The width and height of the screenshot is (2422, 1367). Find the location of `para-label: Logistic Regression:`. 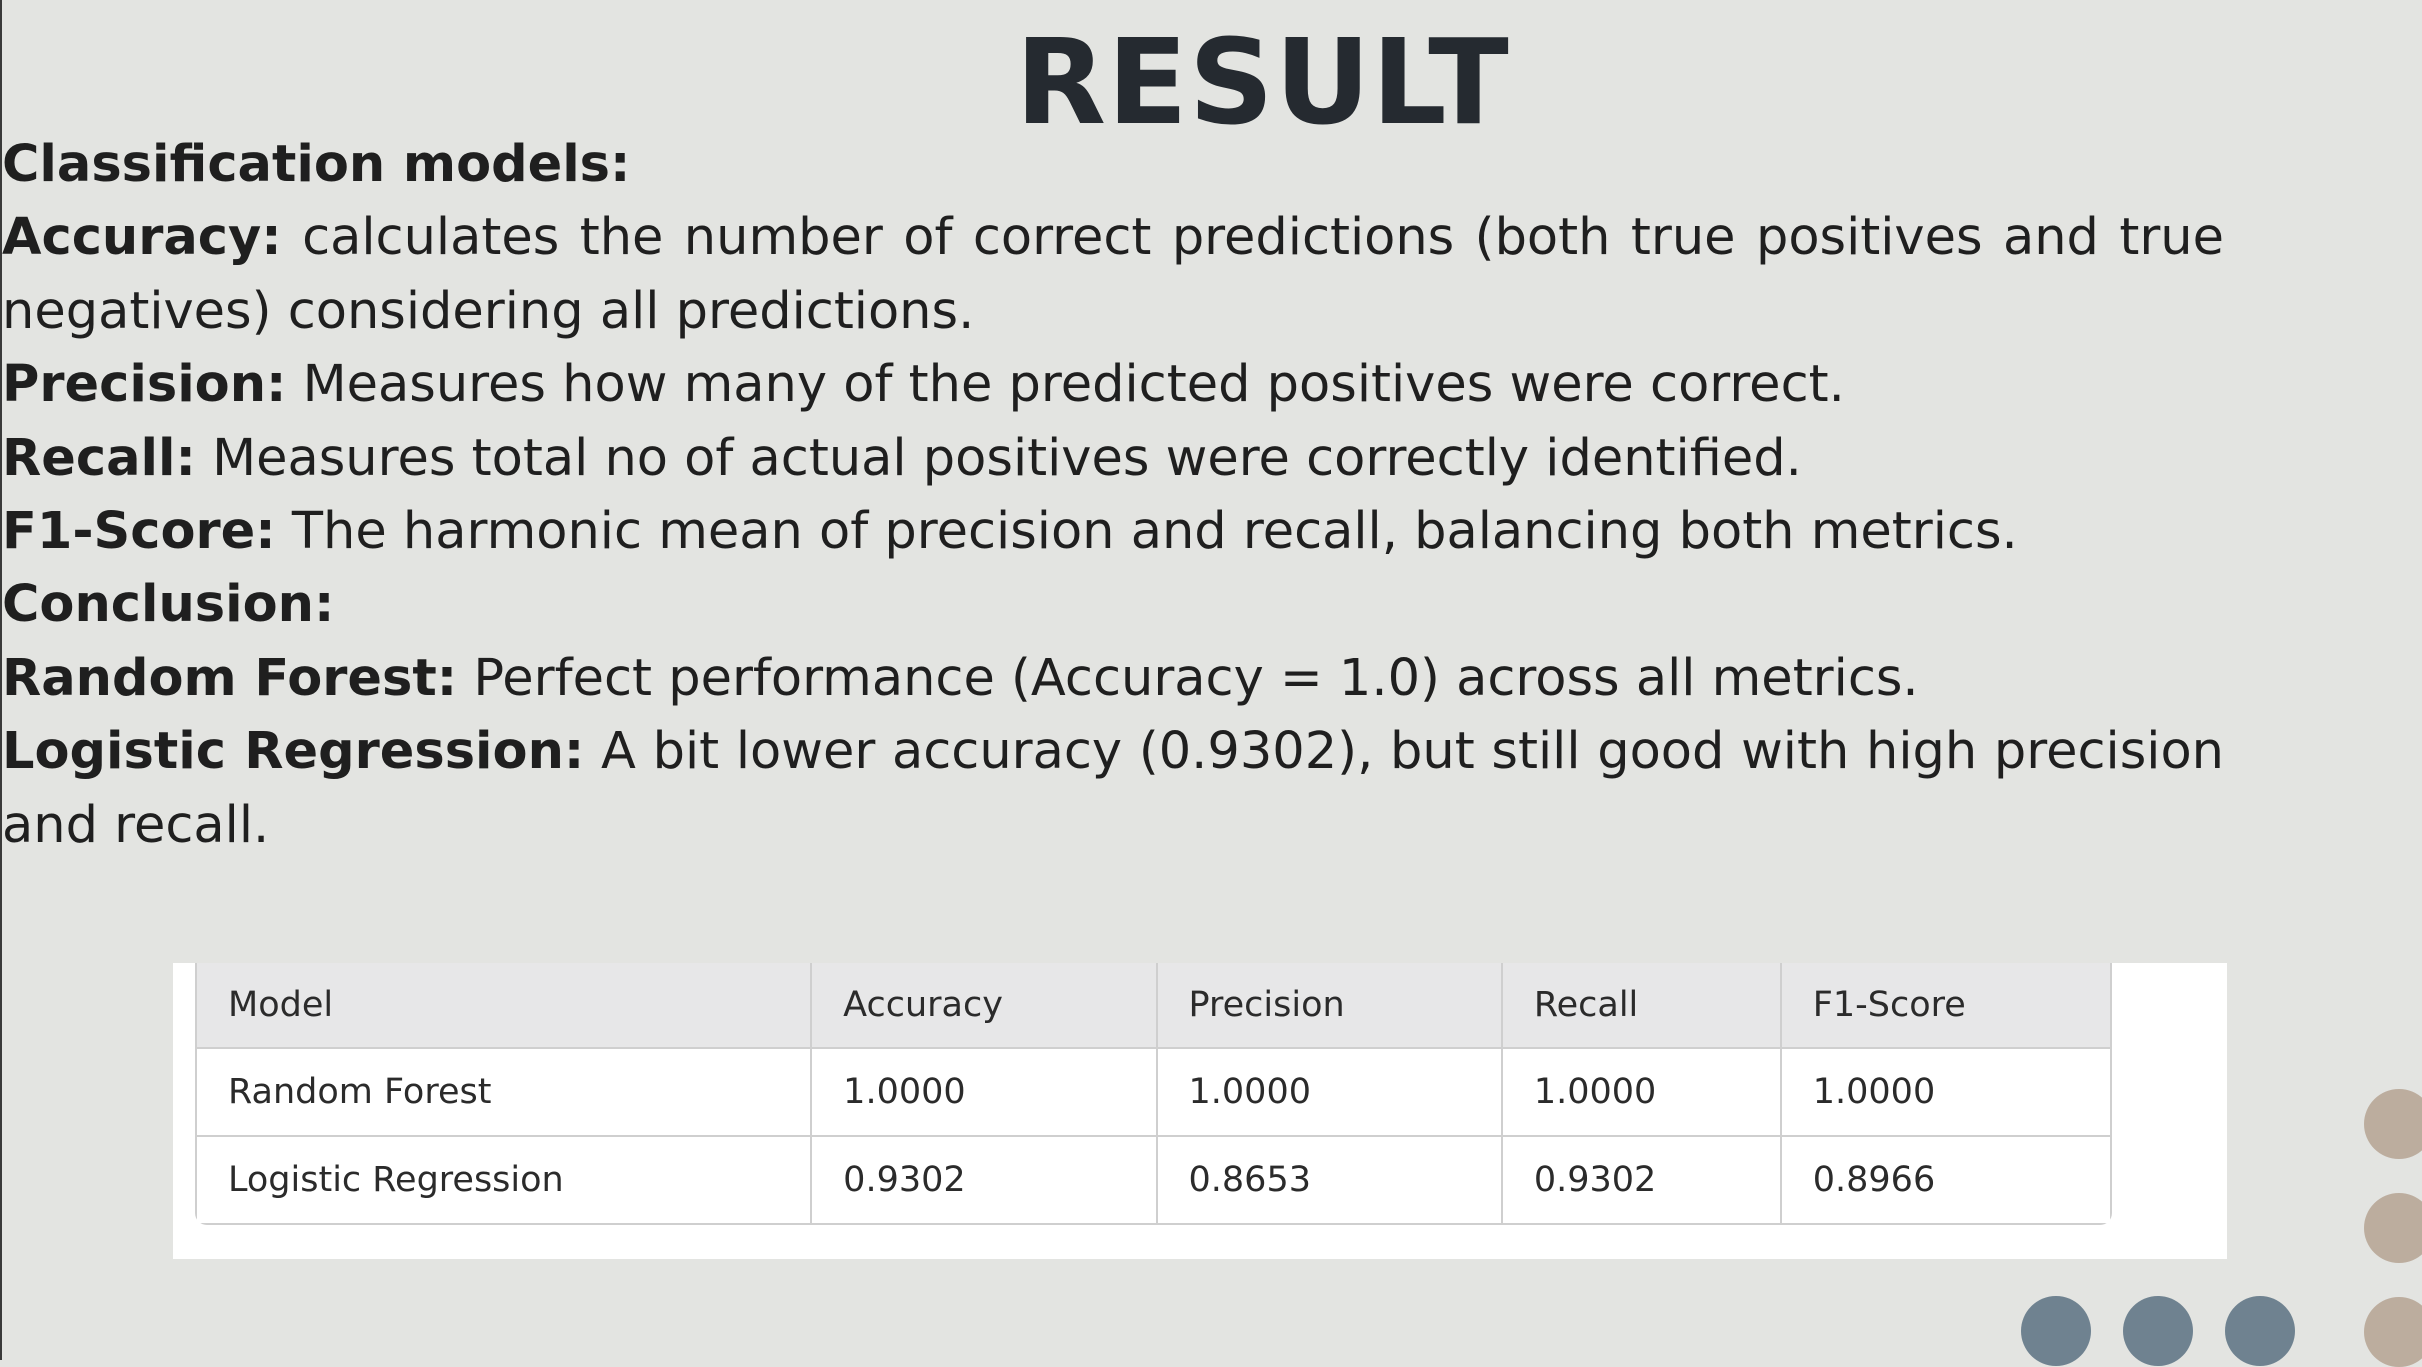

para-label: Logistic Regression: is located at coordinates (293, 752).